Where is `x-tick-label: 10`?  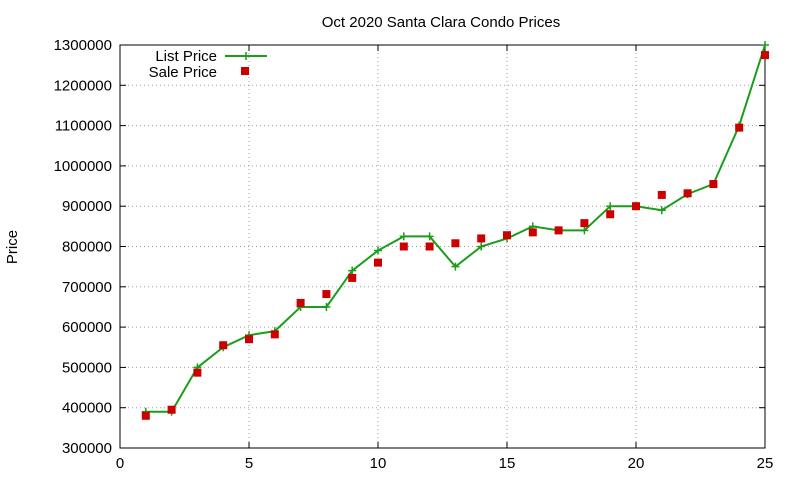
x-tick-label: 10 is located at coordinates (378, 463).